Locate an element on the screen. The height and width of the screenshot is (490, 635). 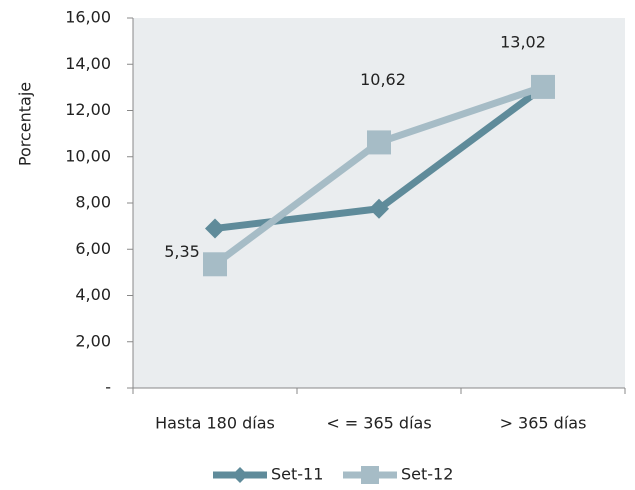
data-label: 13,02 is located at coordinates (523, 41).